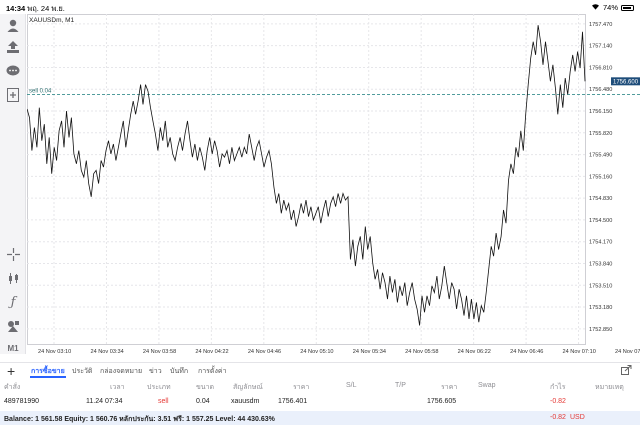 The image size is (640, 447). What do you see at coordinates (264, 352) in the screenshot?
I see `x-tick-label: 24 Nov 04:46` at bounding box center [264, 352].